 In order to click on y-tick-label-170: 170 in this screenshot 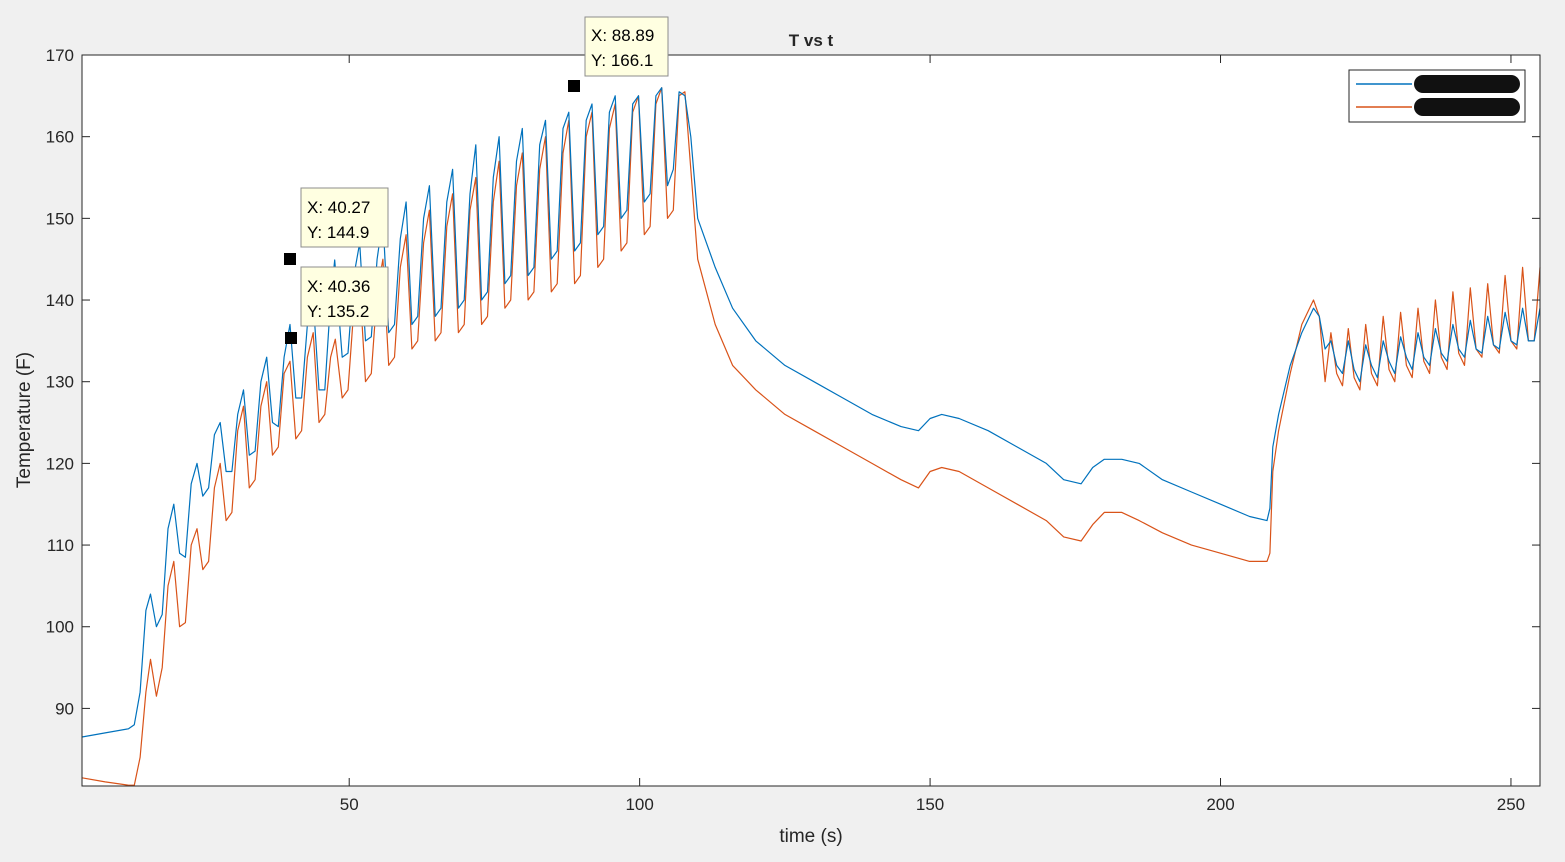, I will do `click(60, 55)`.